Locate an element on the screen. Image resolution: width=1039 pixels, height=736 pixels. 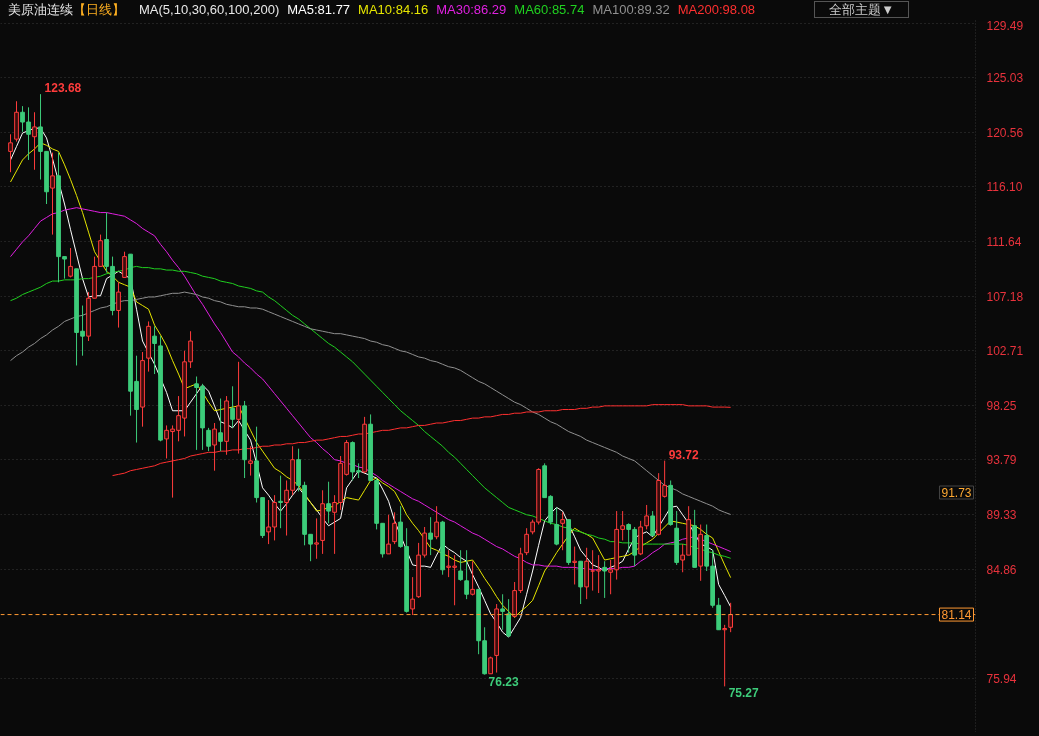
y-tick-label: 89.33 is located at coordinates (1001, 514).